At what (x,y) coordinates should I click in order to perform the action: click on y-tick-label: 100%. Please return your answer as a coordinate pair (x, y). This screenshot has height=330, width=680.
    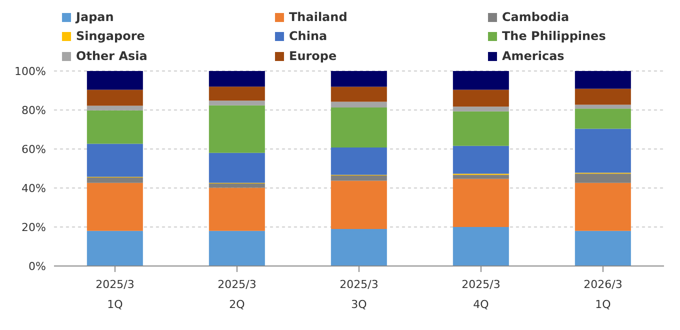
    Looking at the image, I should click on (30, 71).